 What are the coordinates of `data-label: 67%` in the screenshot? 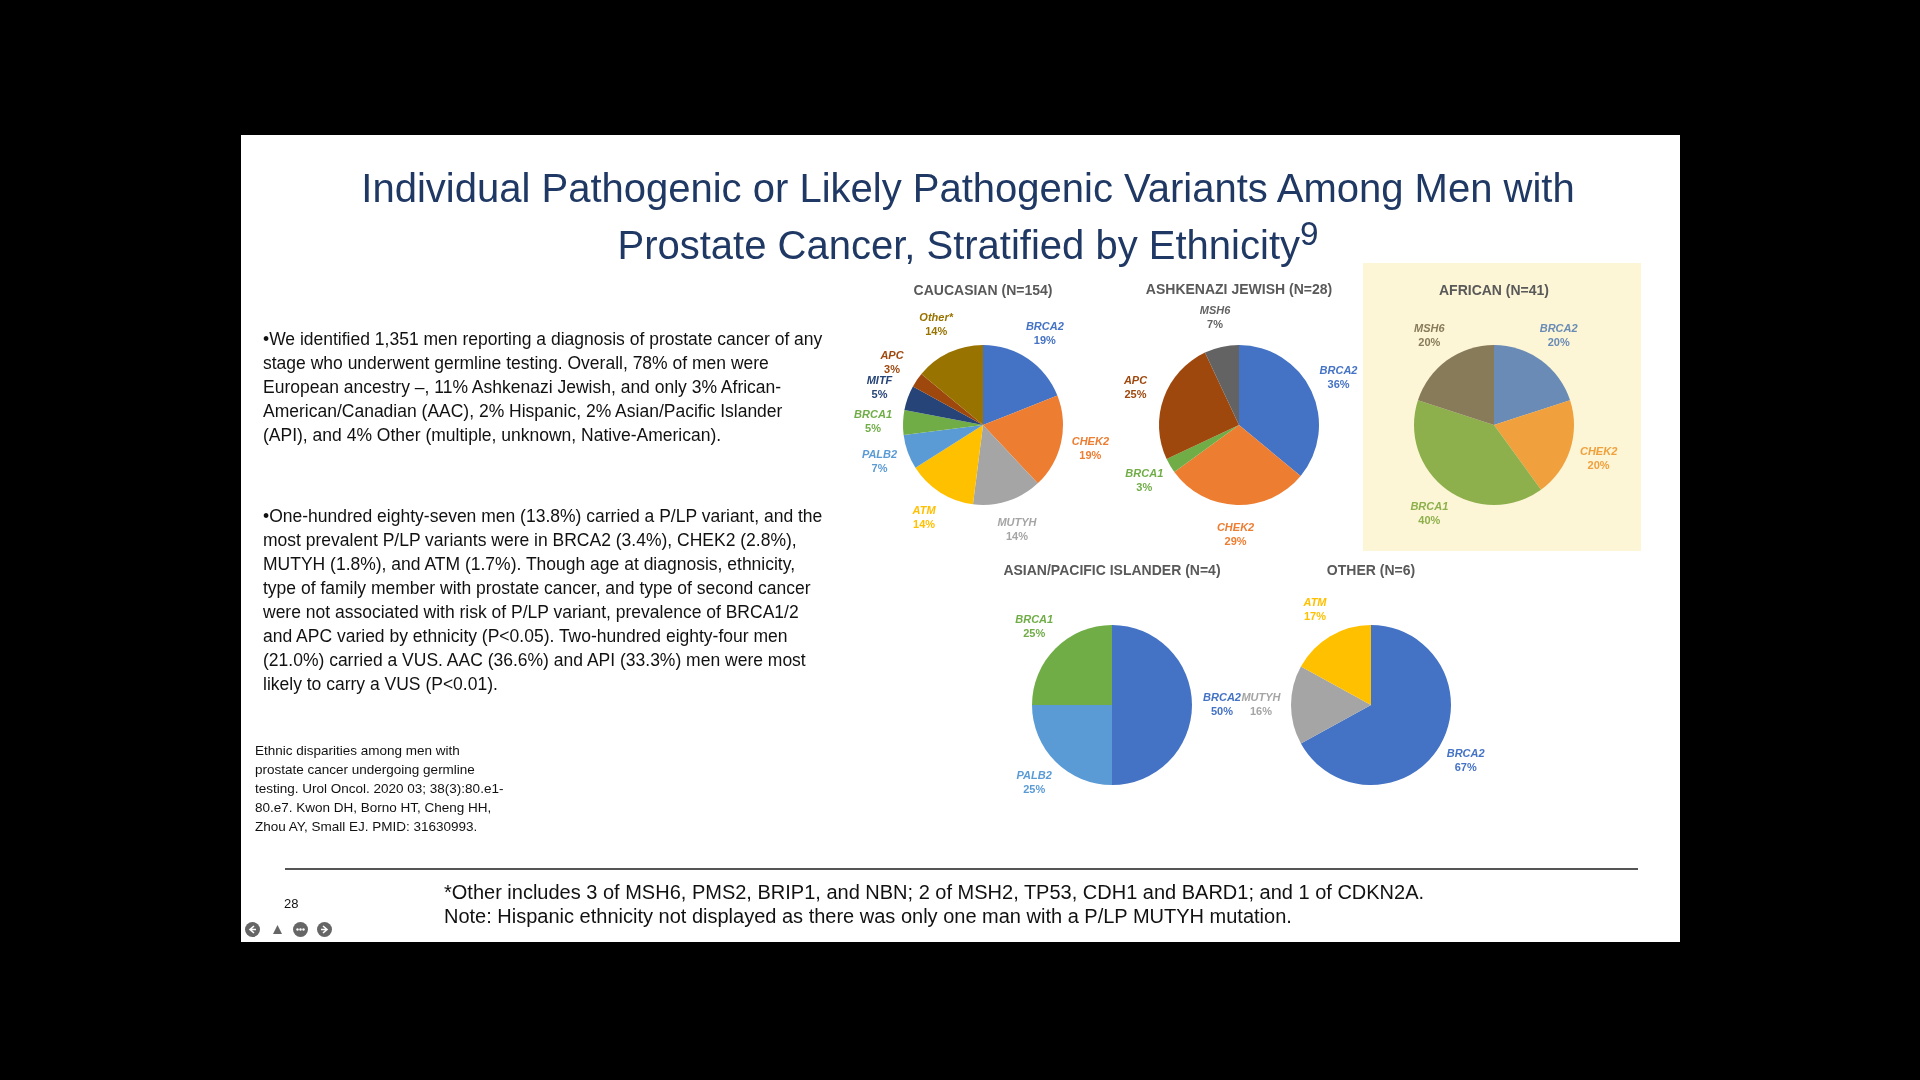 It's located at (1465, 766).